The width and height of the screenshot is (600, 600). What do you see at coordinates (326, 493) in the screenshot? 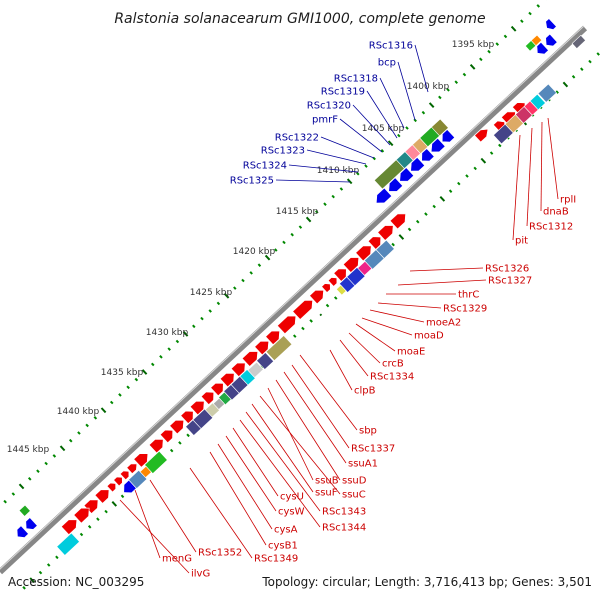
I see `gene-label: ssuF` at bounding box center [326, 493].